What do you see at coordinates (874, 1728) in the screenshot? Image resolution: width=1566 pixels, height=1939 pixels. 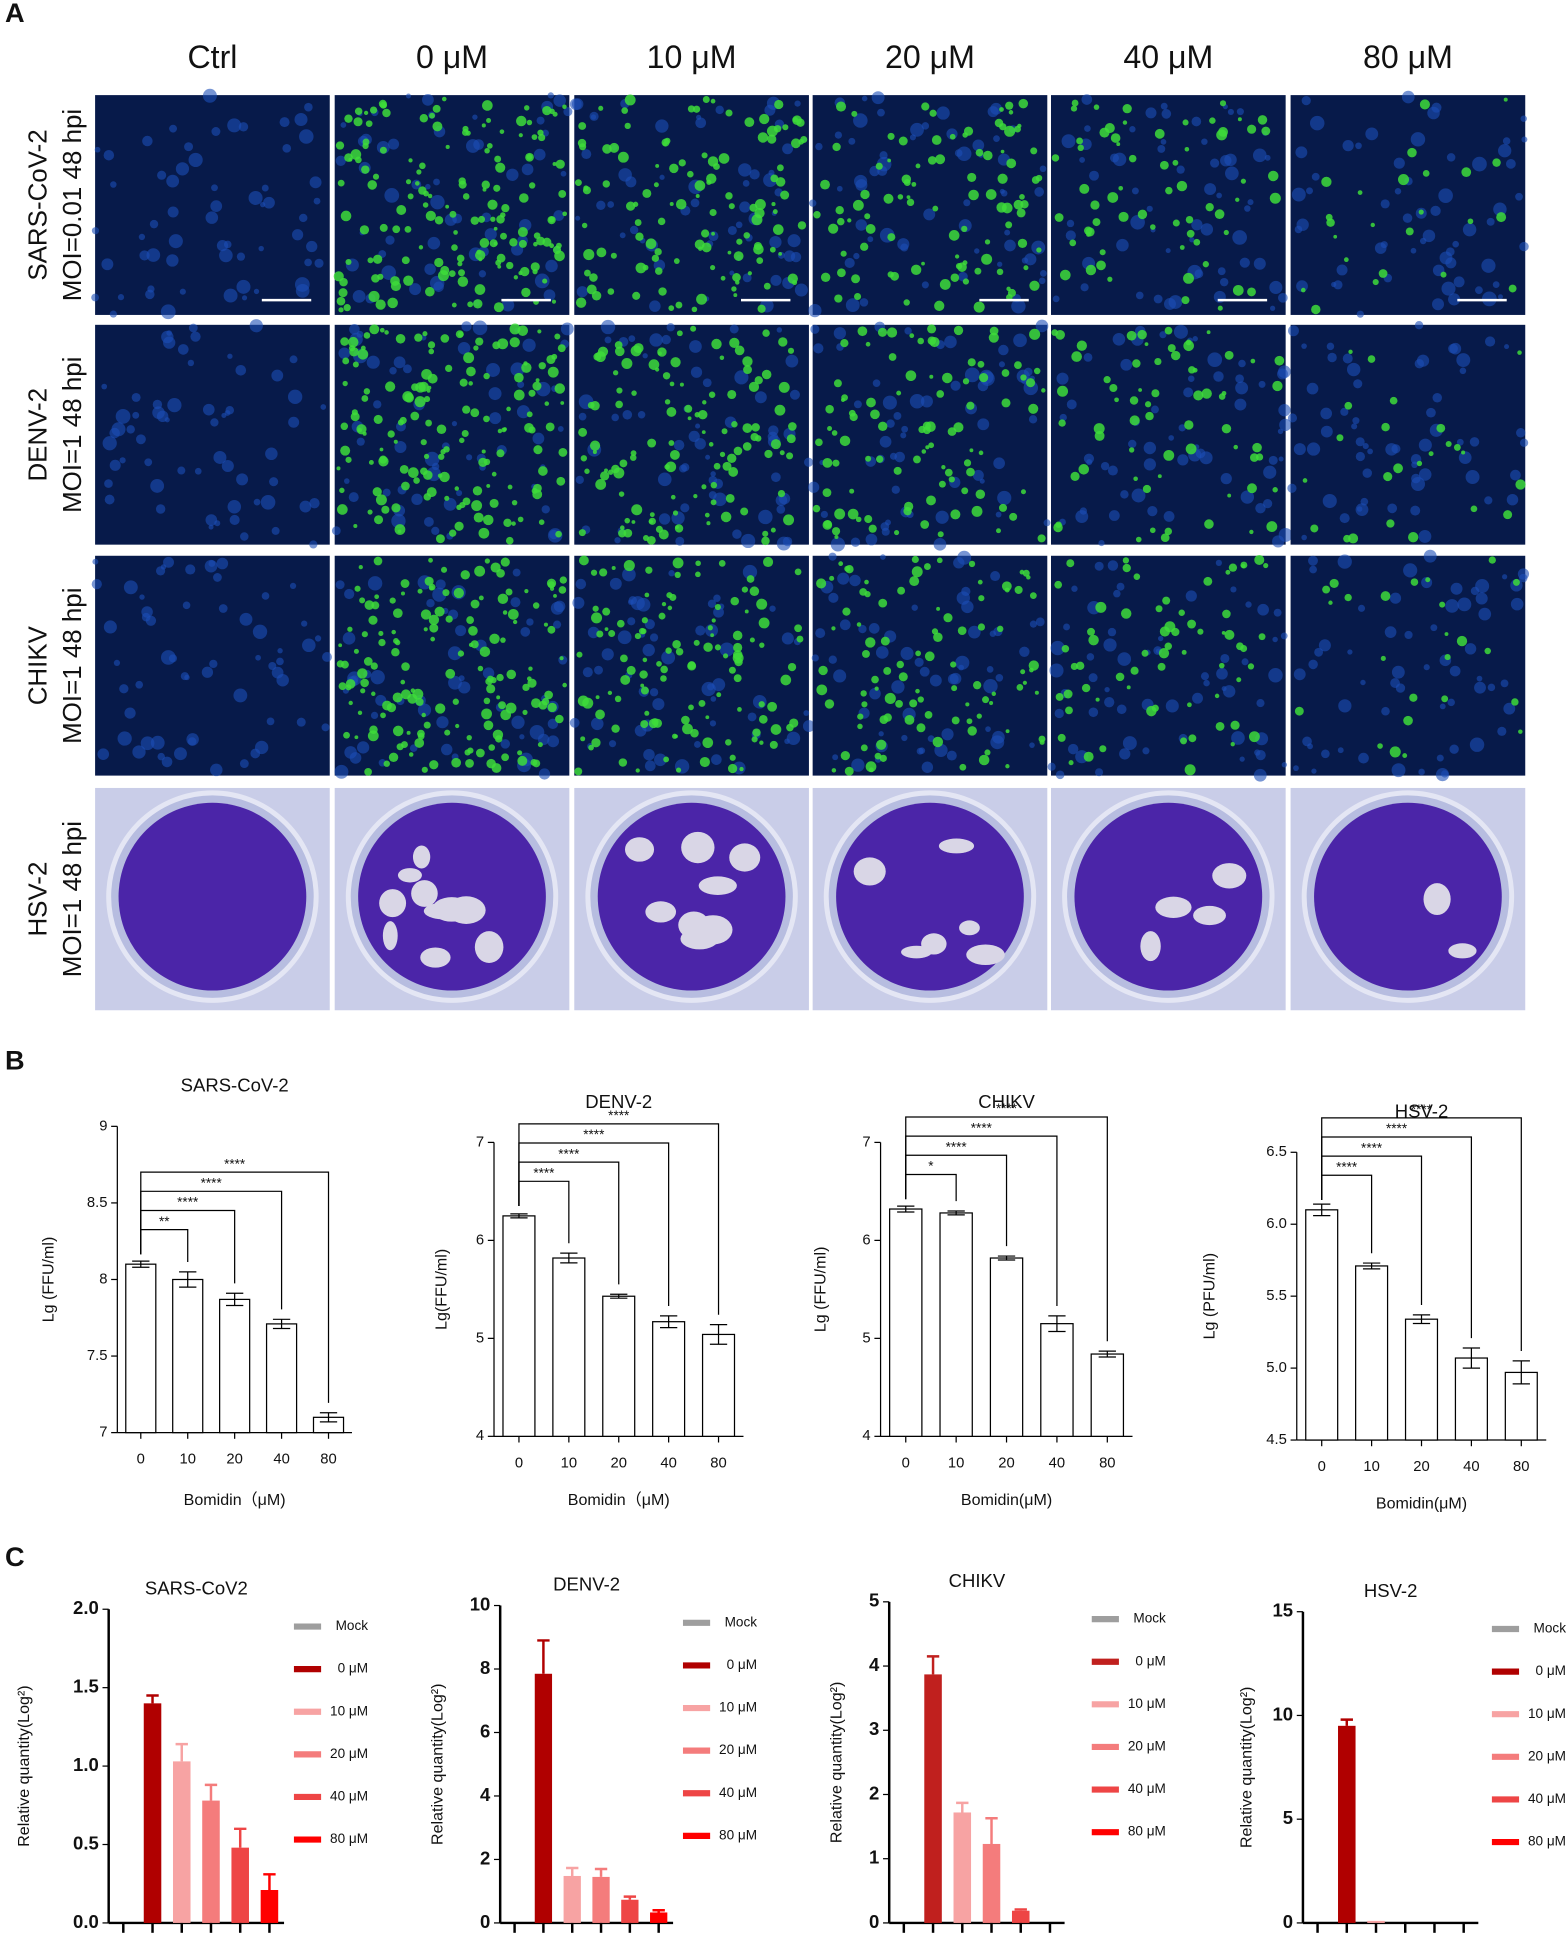 I see `y-tick-label: 3` at bounding box center [874, 1728].